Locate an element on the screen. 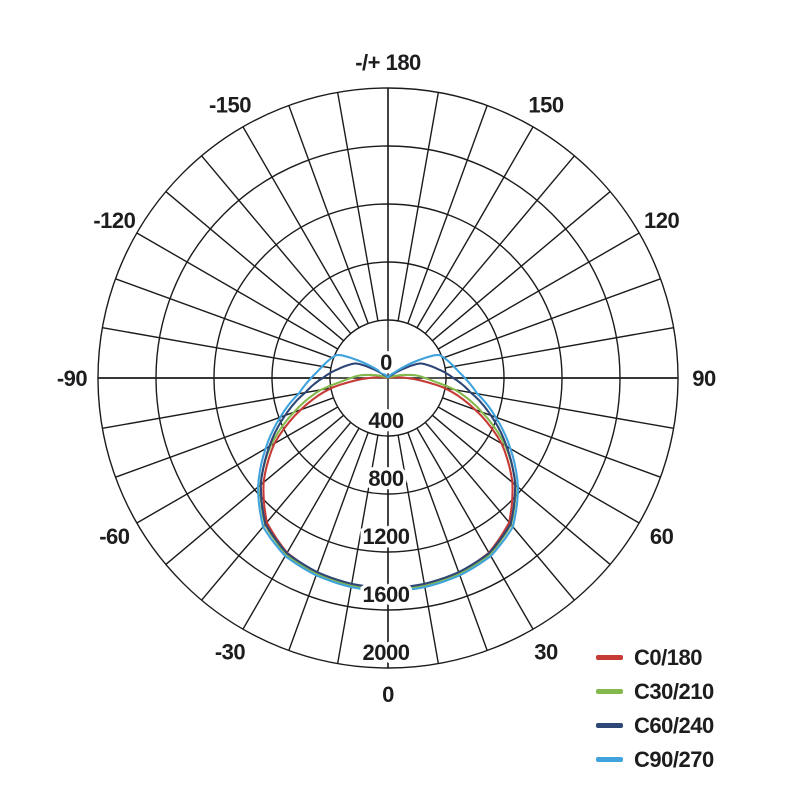  legend-item-c60-240: C60/240 is located at coordinates (655, 725).